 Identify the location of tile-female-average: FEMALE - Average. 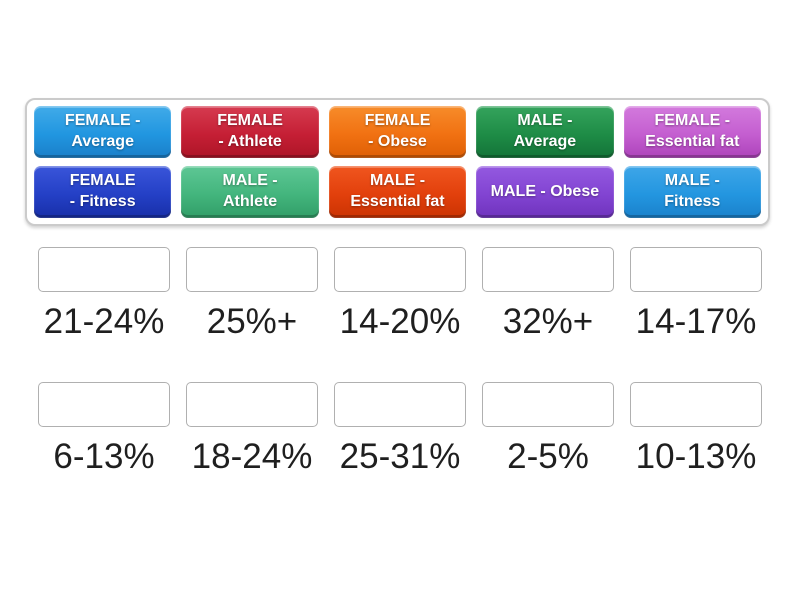
(103, 132).